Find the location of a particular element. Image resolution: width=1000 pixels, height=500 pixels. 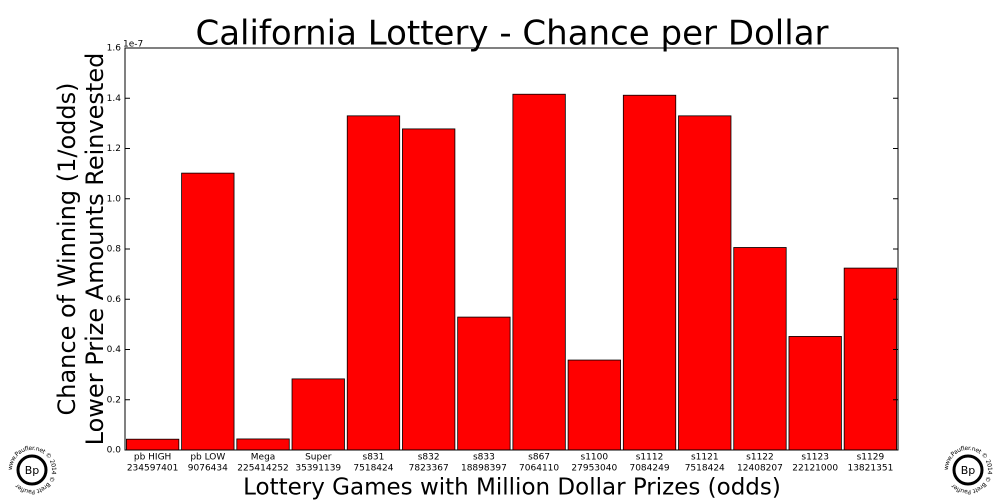

x-tick-label: Super is located at coordinates (318, 458).